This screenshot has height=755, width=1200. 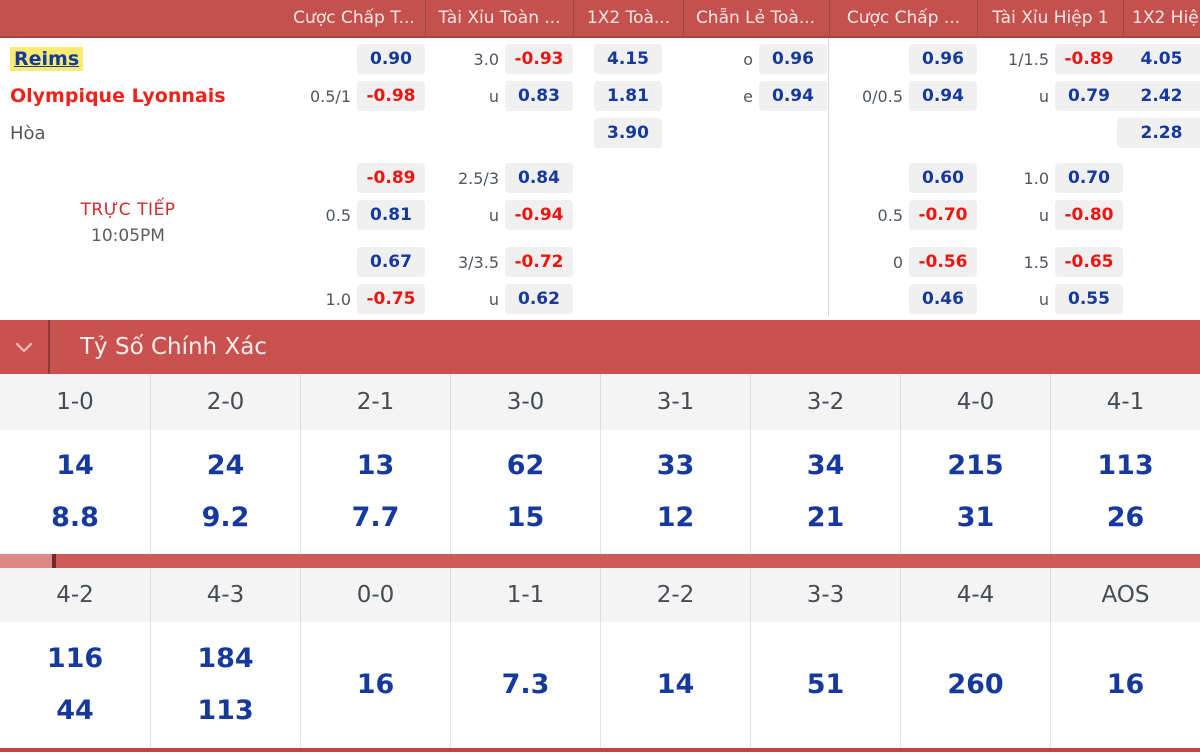 I want to click on score-odds-cell: 33 12, so click(x=675, y=492).